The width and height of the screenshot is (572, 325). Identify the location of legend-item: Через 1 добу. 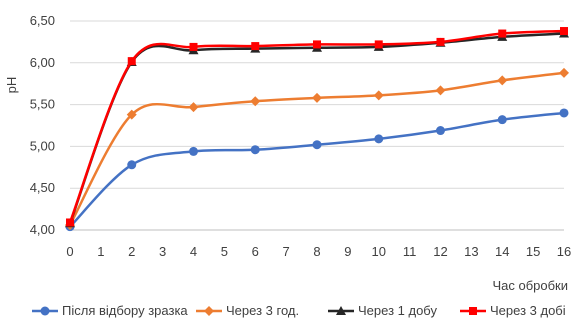
(382, 310).